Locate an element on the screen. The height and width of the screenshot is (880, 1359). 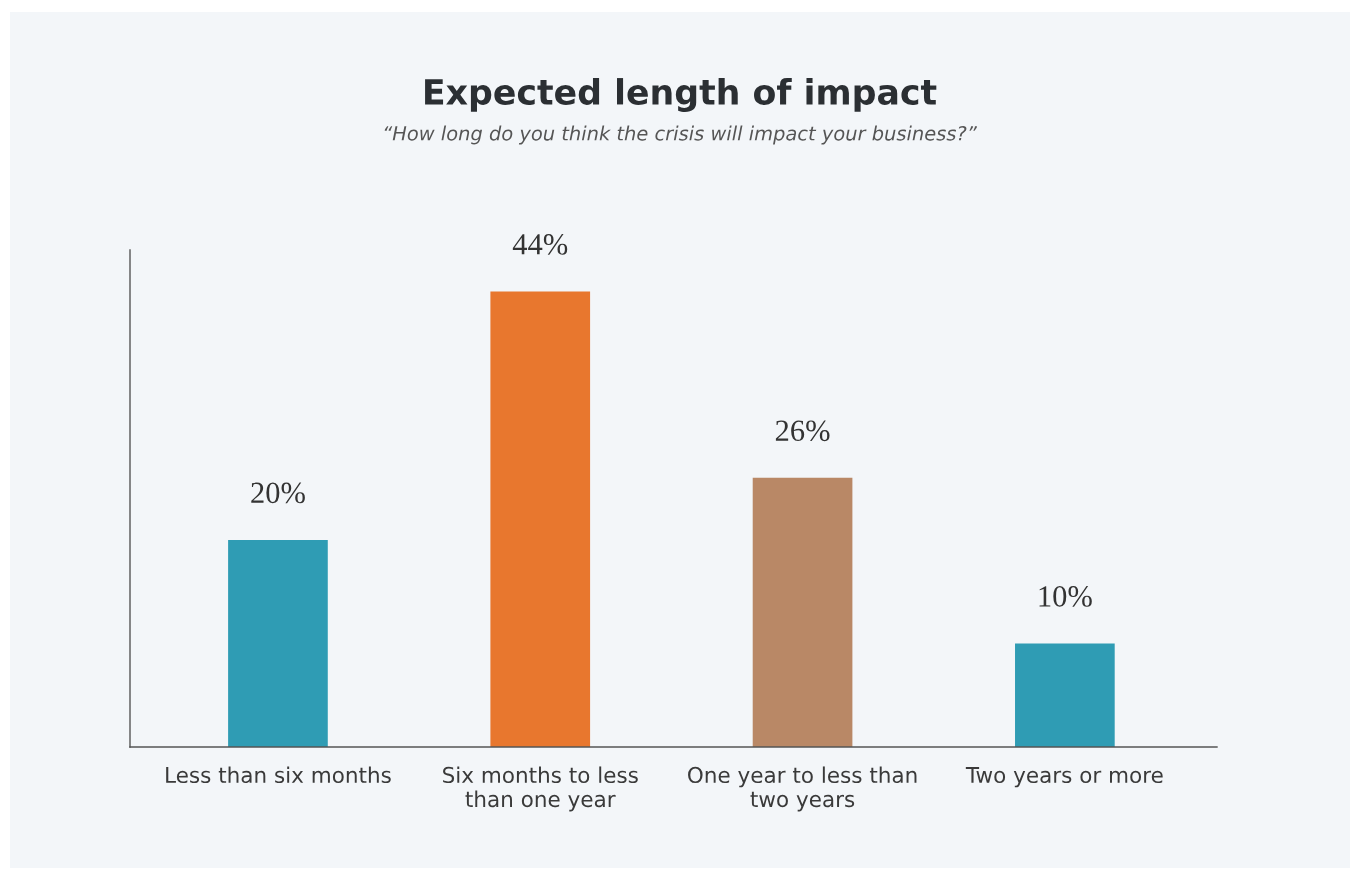
x-tick-label: Two years or more is located at coordinates (1064, 777).